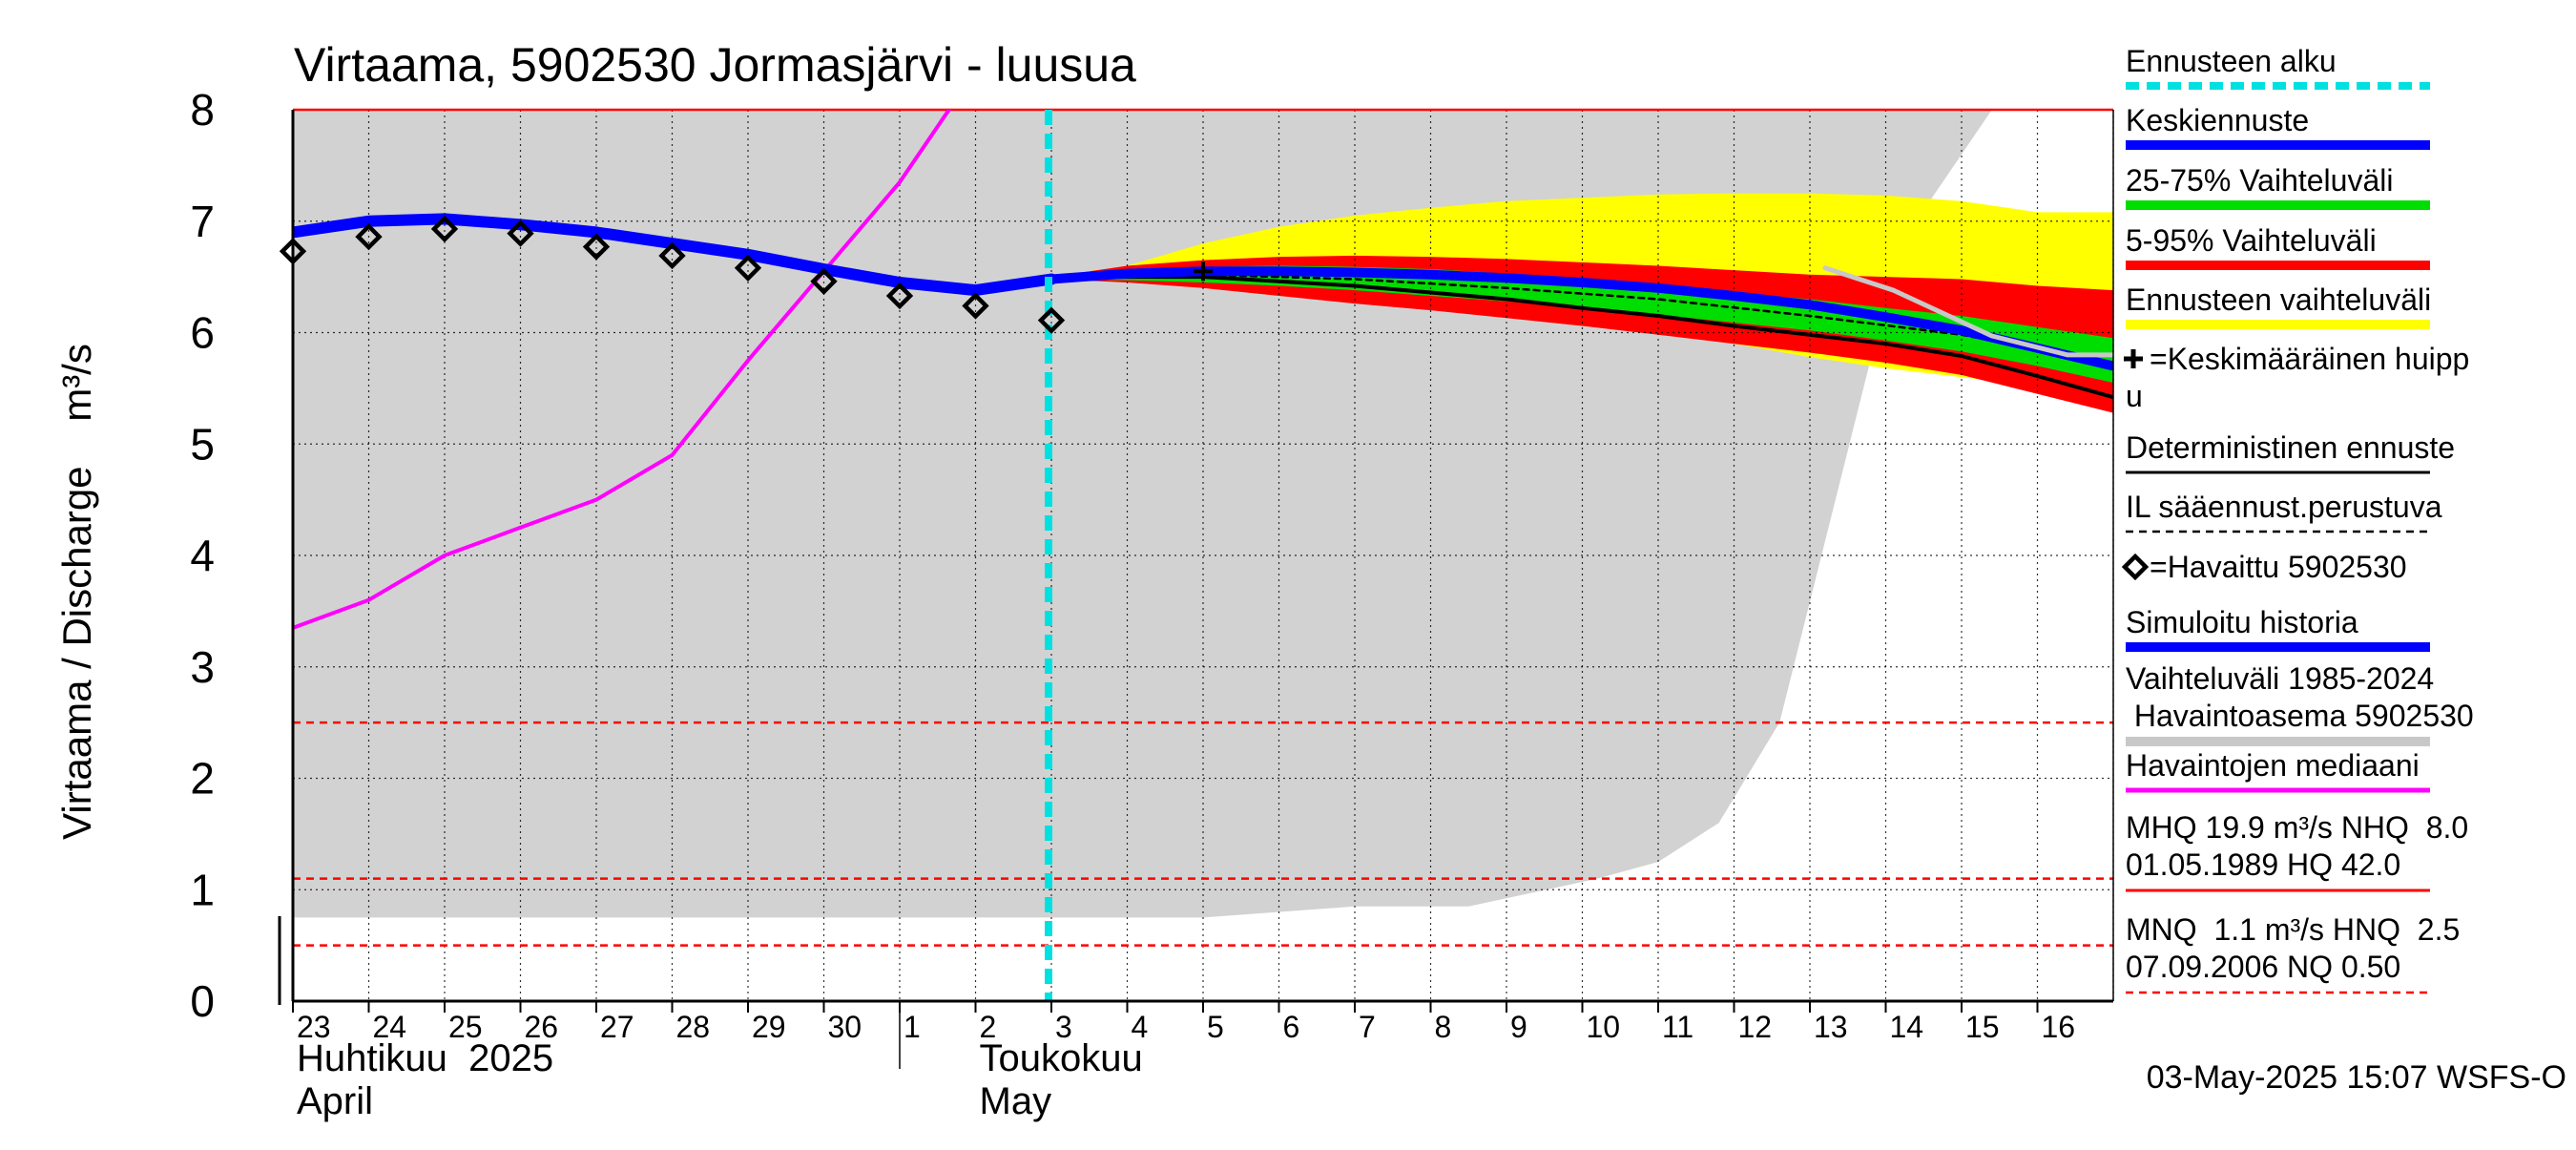  I want to click on x-tick-label: 2, so click(988, 1027).